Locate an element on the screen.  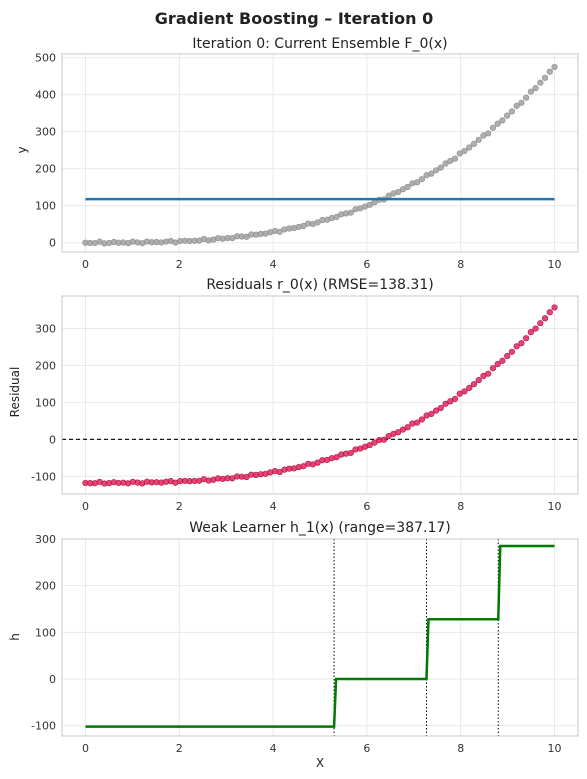
y-tick-label: 400 is located at coordinates (45, 95).